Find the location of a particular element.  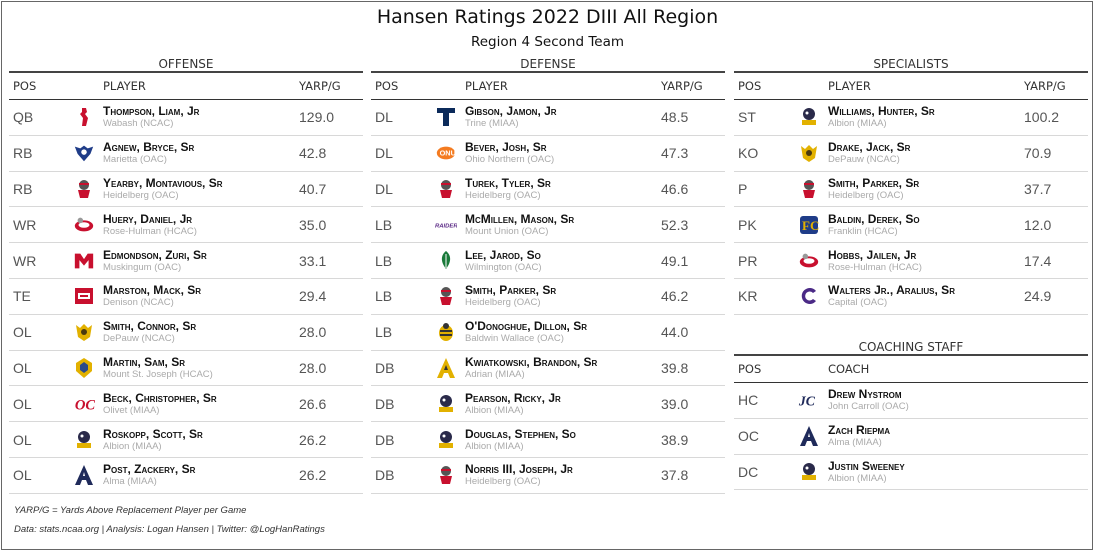

svg-text: JC is located at coordinates (807, 401).